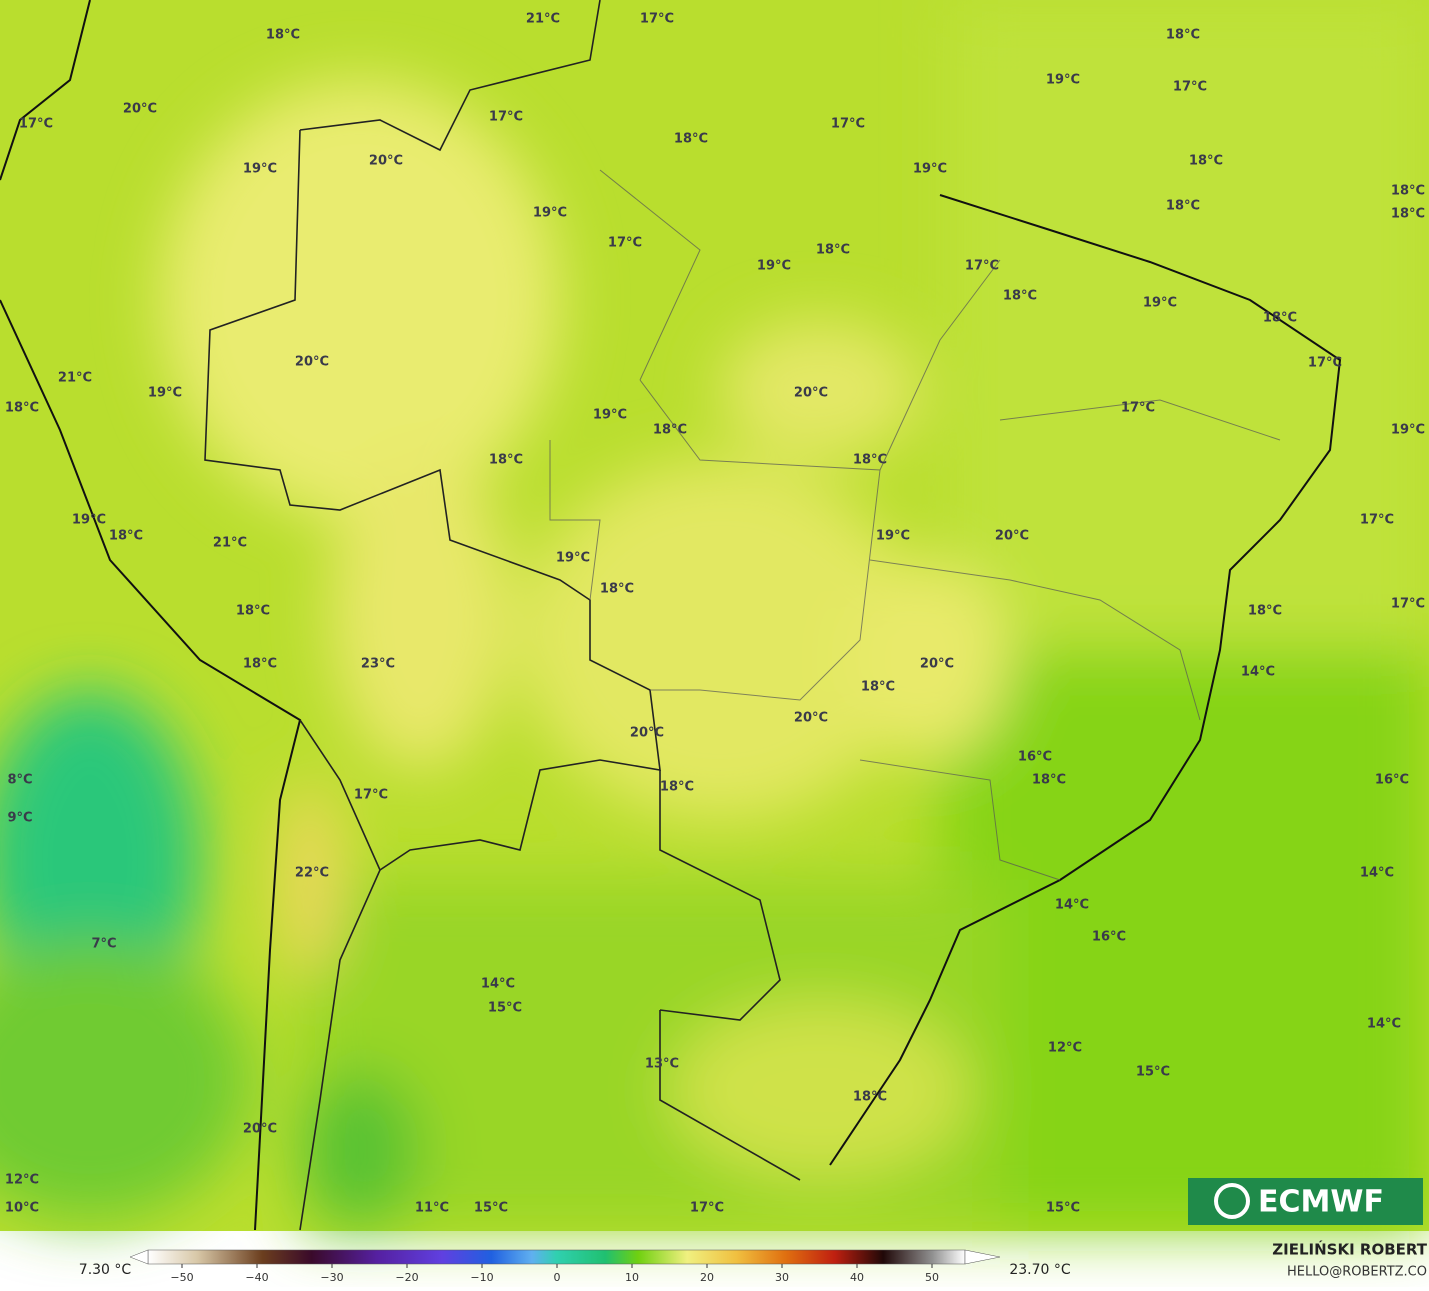  Describe the element at coordinates (662, 1064) in the screenshot. I see `temperature-label: 13°C` at that location.